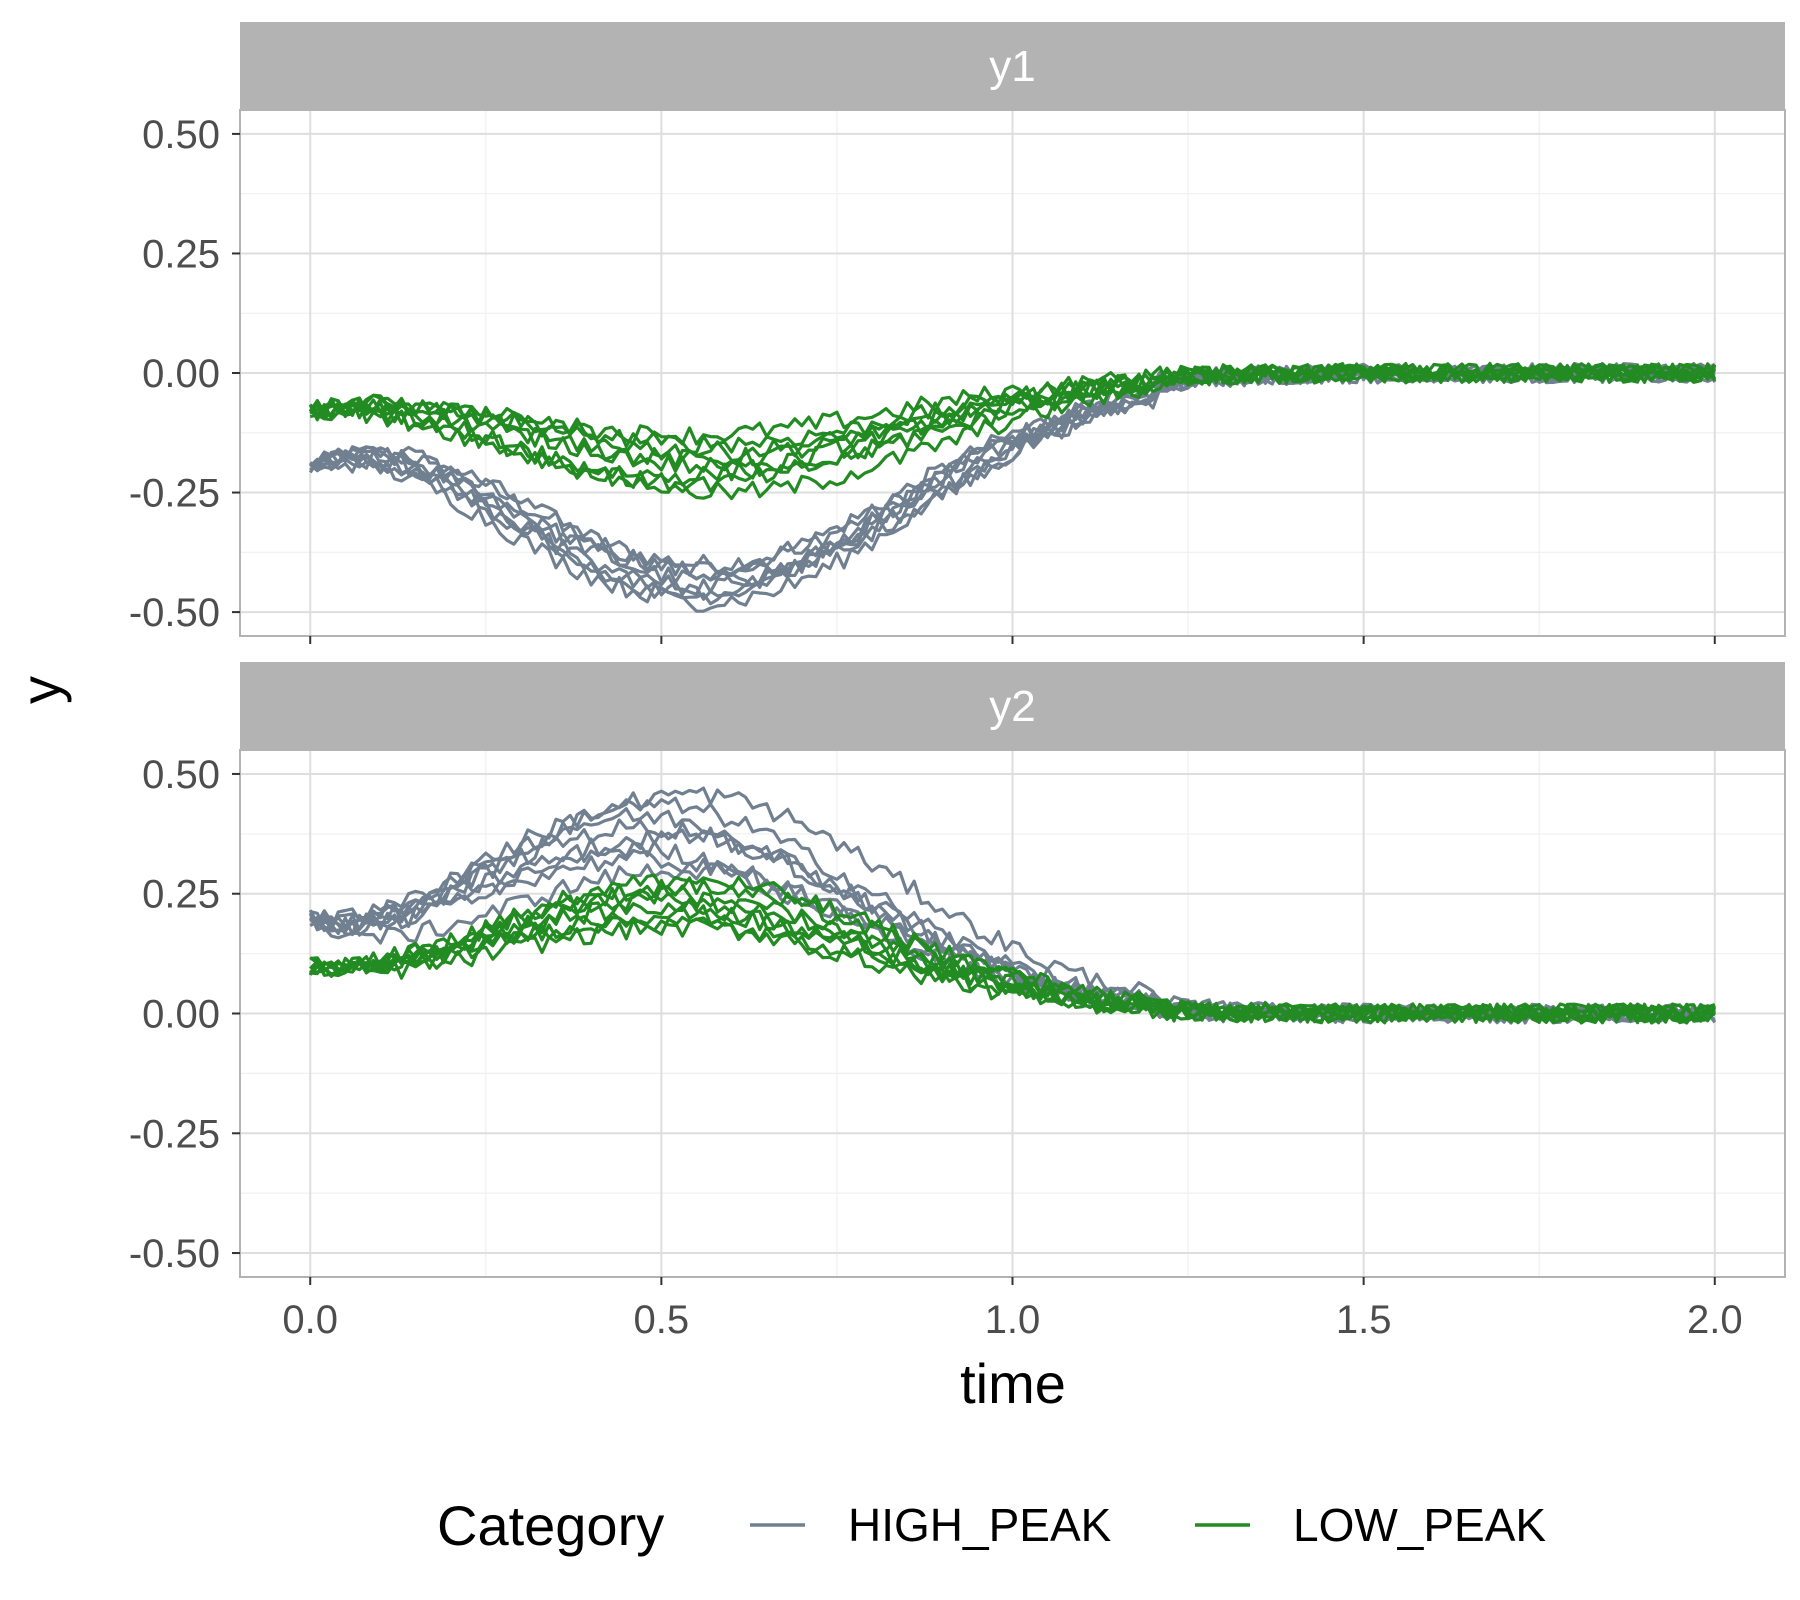  What do you see at coordinates (1364, 1320) in the screenshot?
I see `x-tick-label: 1.5` at bounding box center [1364, 1320].